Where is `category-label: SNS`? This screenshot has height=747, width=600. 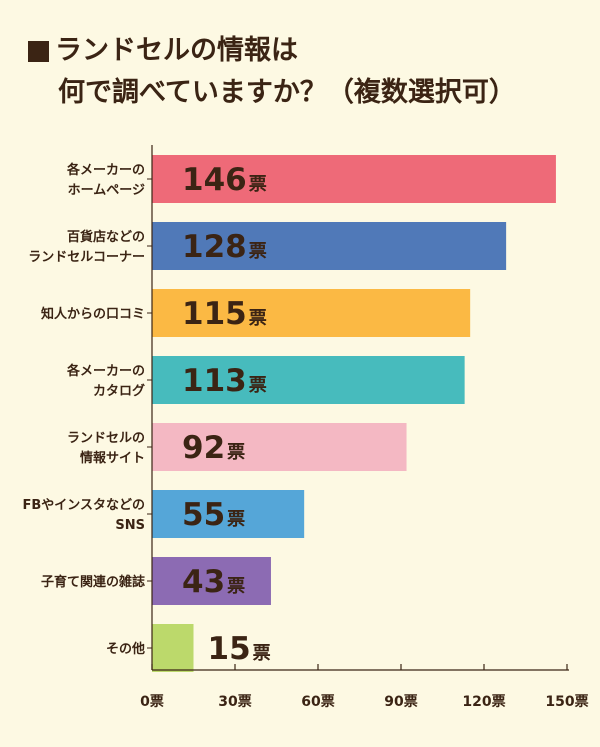 category-label: SNS is located at coordinates (130, 525).